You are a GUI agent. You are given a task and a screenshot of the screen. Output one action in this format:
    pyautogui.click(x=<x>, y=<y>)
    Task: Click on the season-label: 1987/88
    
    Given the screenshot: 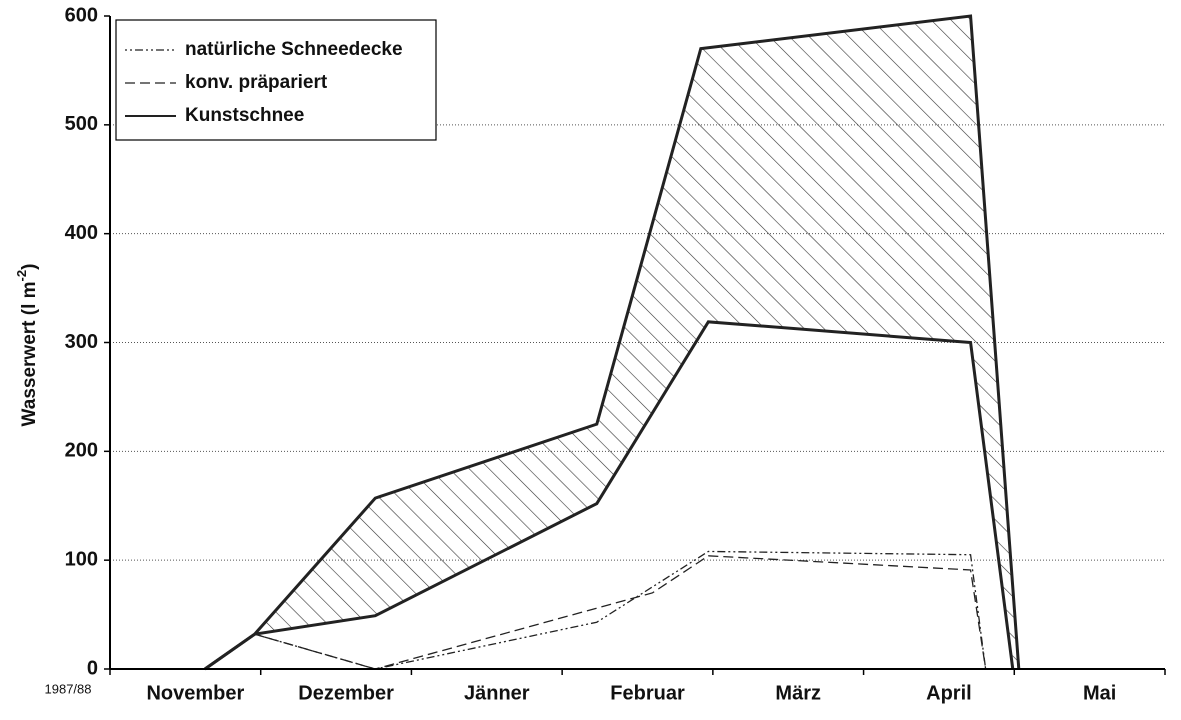 What is the action you would take?
    pyautogui.click(x=68, y=688)
    